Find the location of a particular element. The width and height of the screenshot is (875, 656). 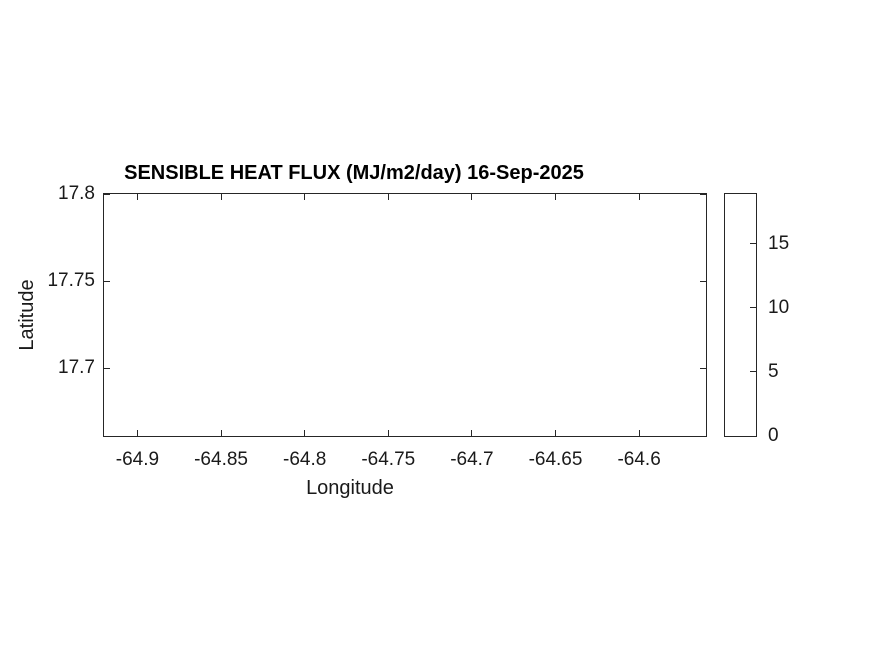

x-tick-label: -64.7 is located at coordinates (472, 459).